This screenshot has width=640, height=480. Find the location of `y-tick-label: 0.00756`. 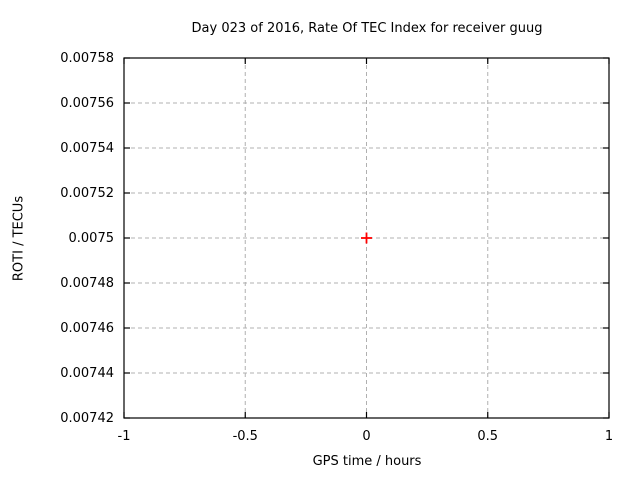

y-tick-label: 0.00756 is located at coordinates (87, 103).